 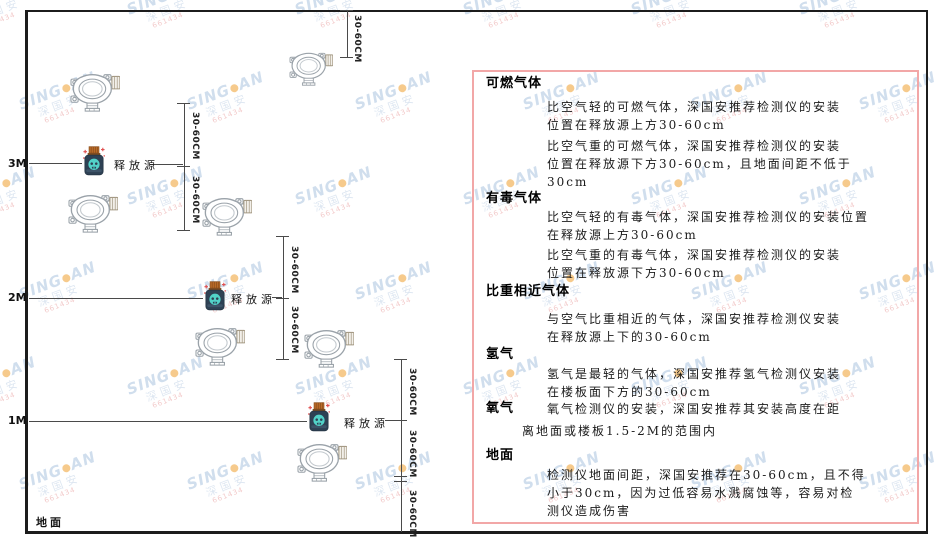 What do you see at coordinates (500, 354) in the screenshot?
I see `section-heading-hydrogen: 氢气` at bounding box center [500, 354].